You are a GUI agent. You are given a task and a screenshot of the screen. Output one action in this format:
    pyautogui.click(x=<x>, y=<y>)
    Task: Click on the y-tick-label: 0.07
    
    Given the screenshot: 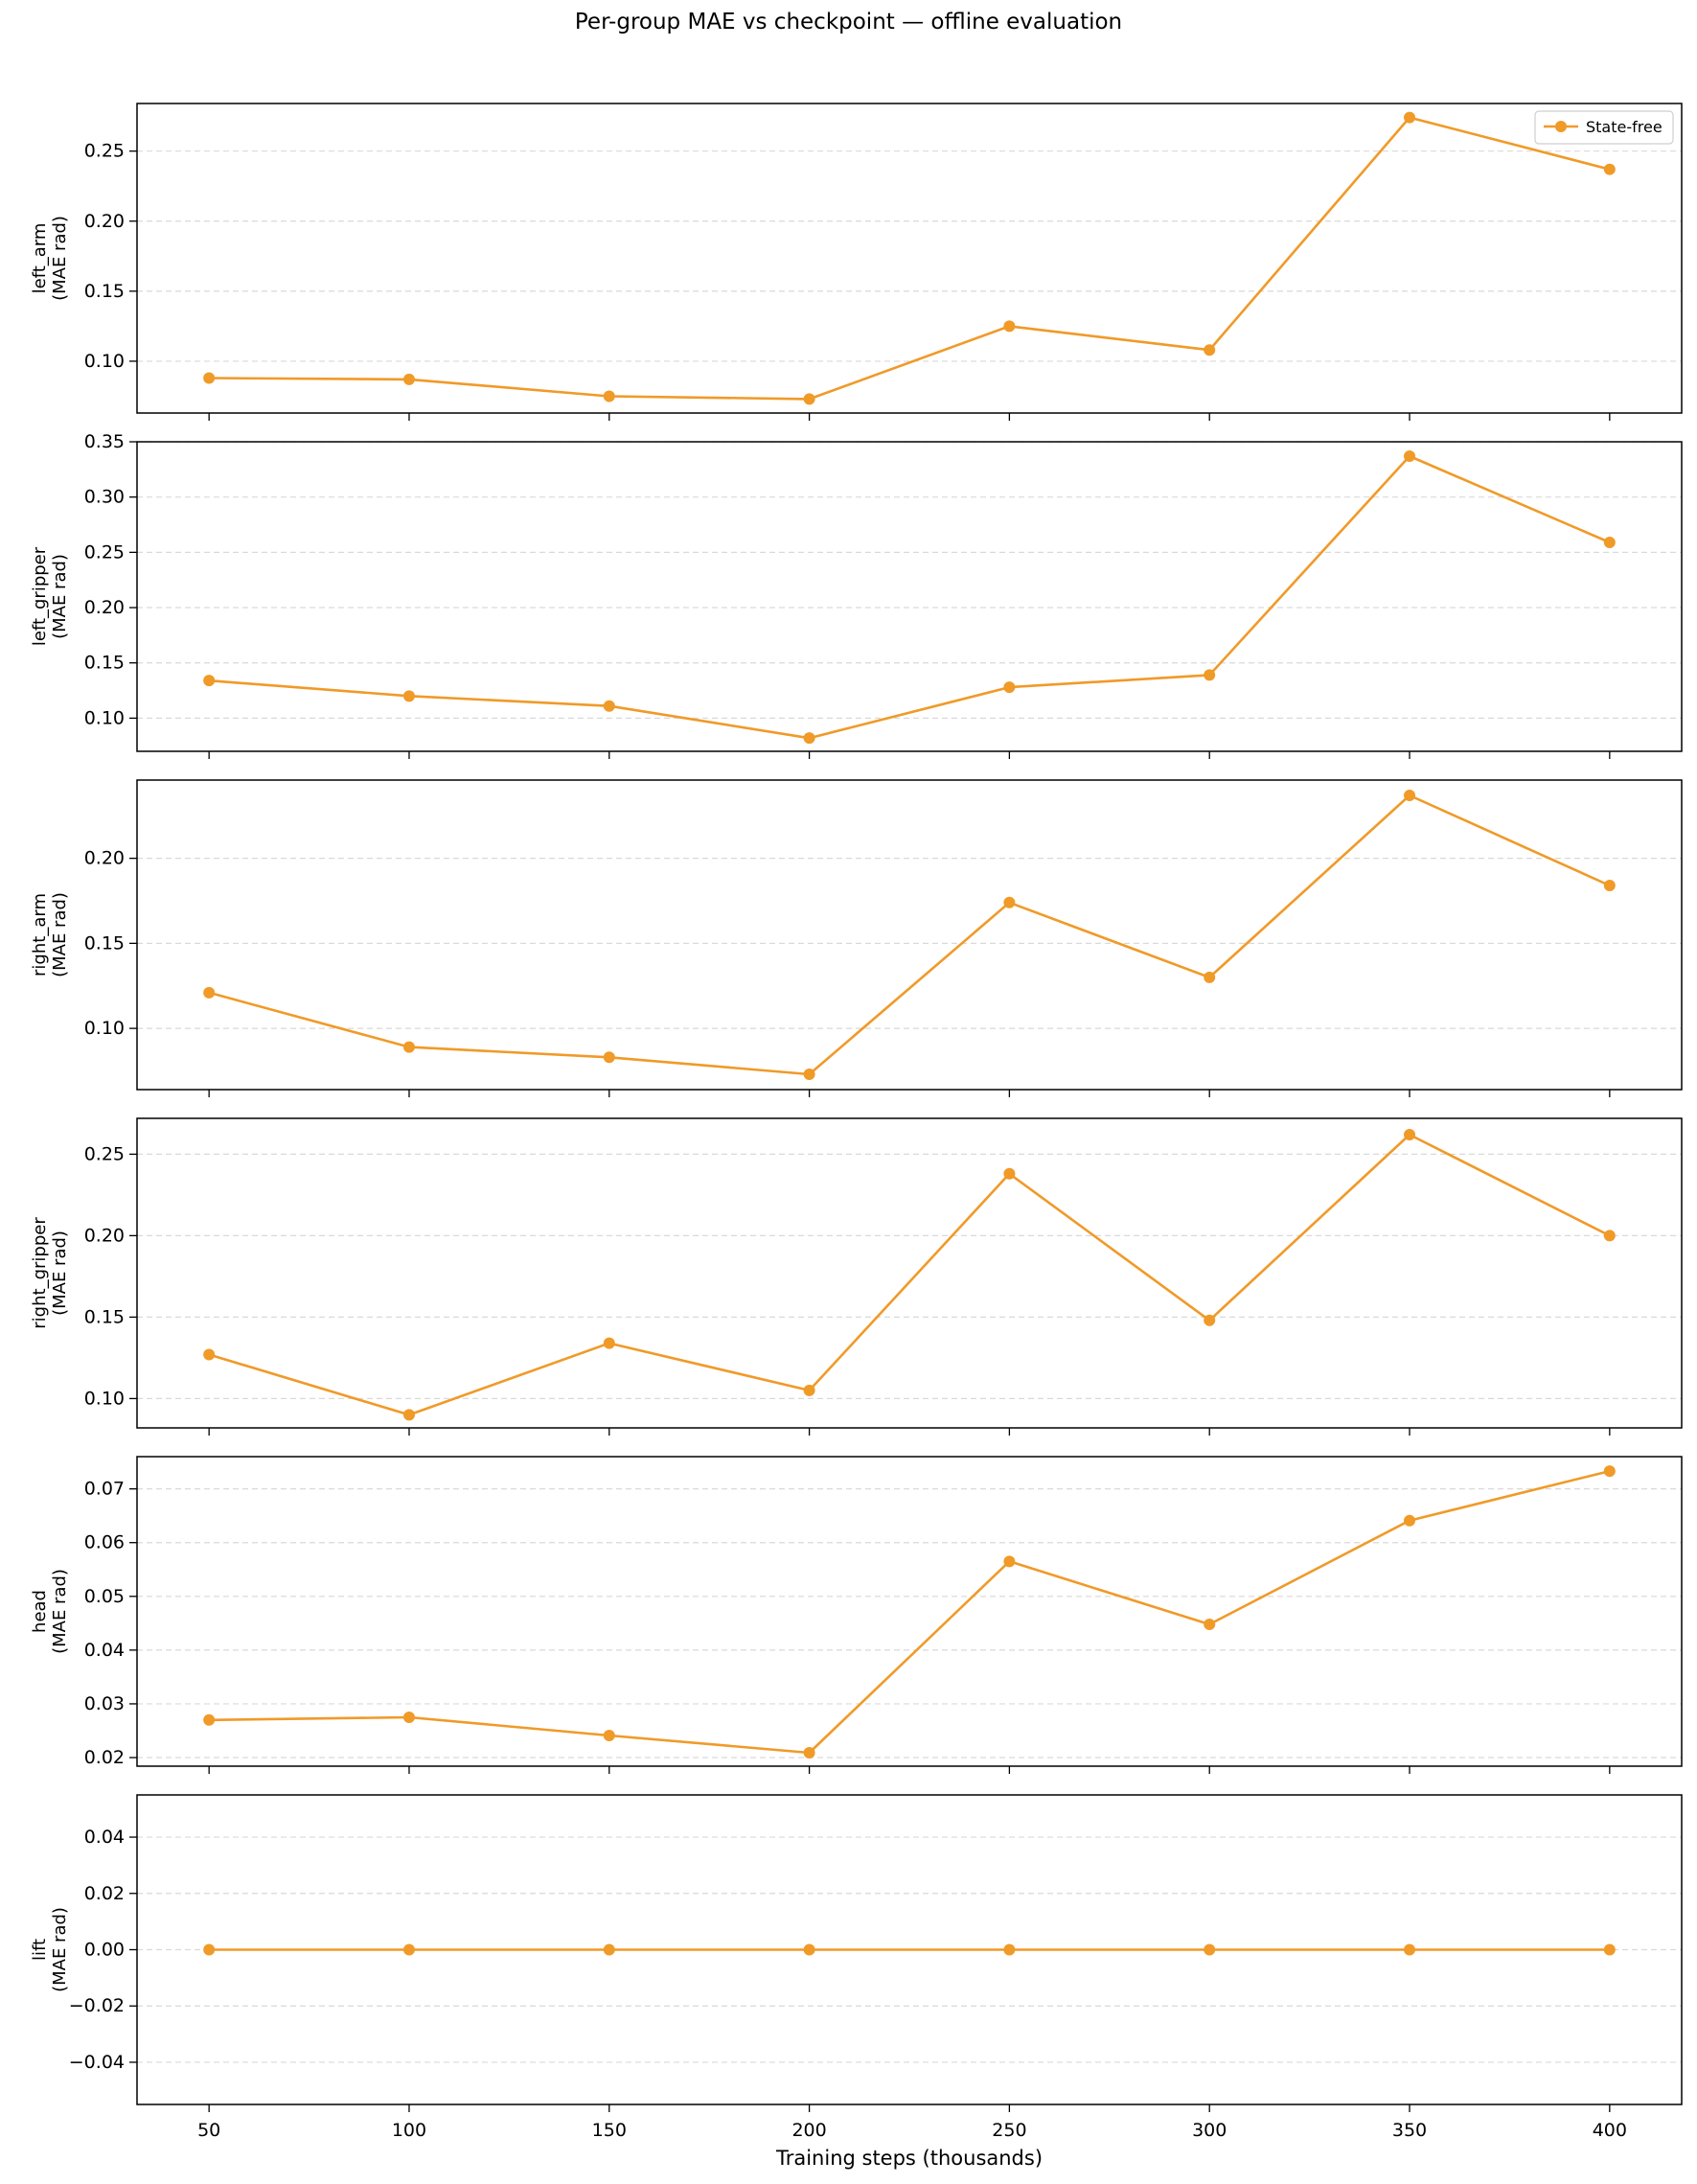 What is the action you would take?
    pyautogui.click(x=104, y=1489)
    